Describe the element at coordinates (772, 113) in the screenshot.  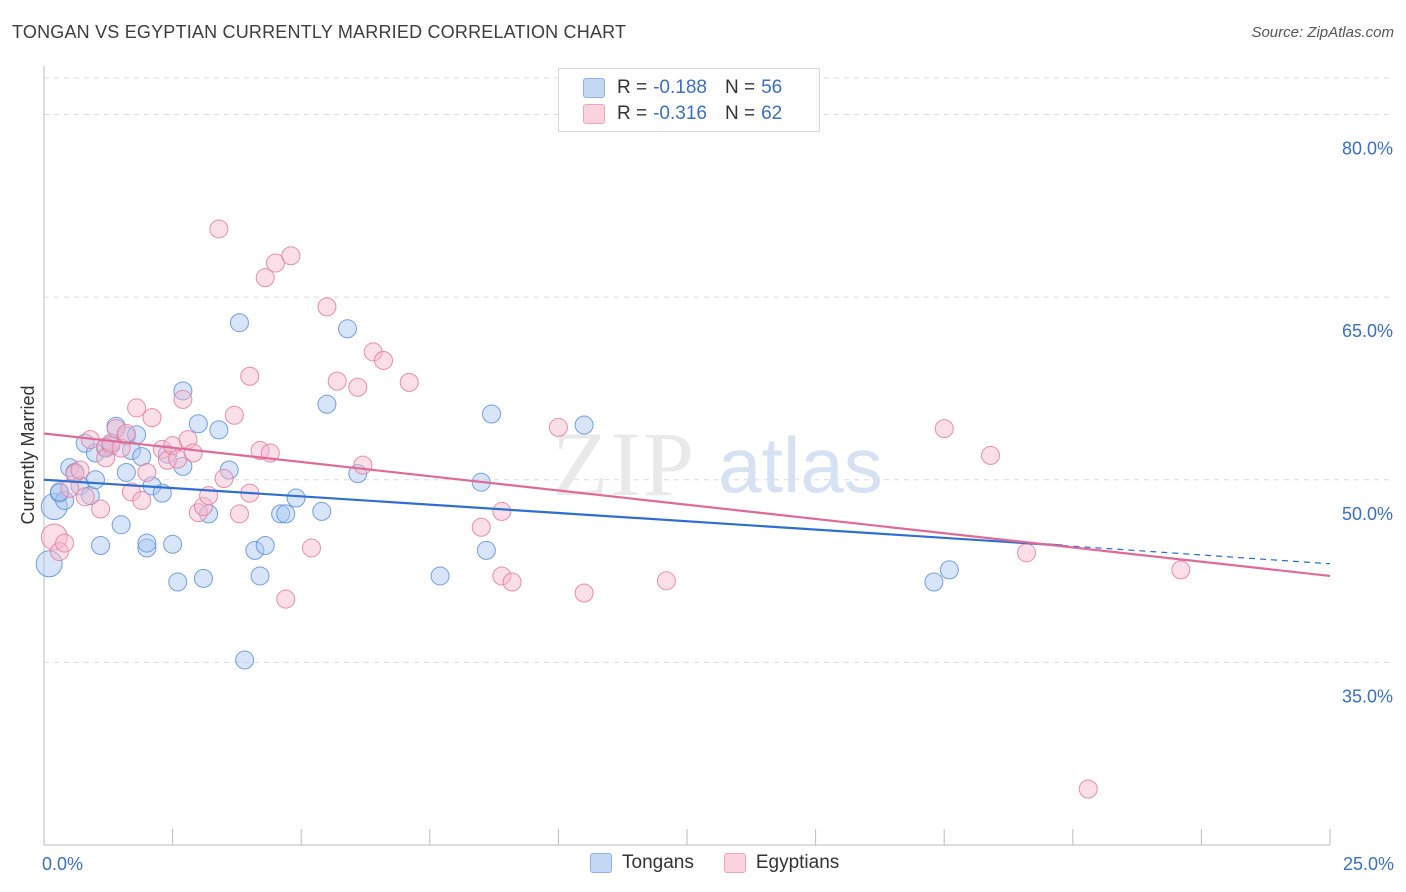
I see `legend-n-value-egyptians: 62` at that location.